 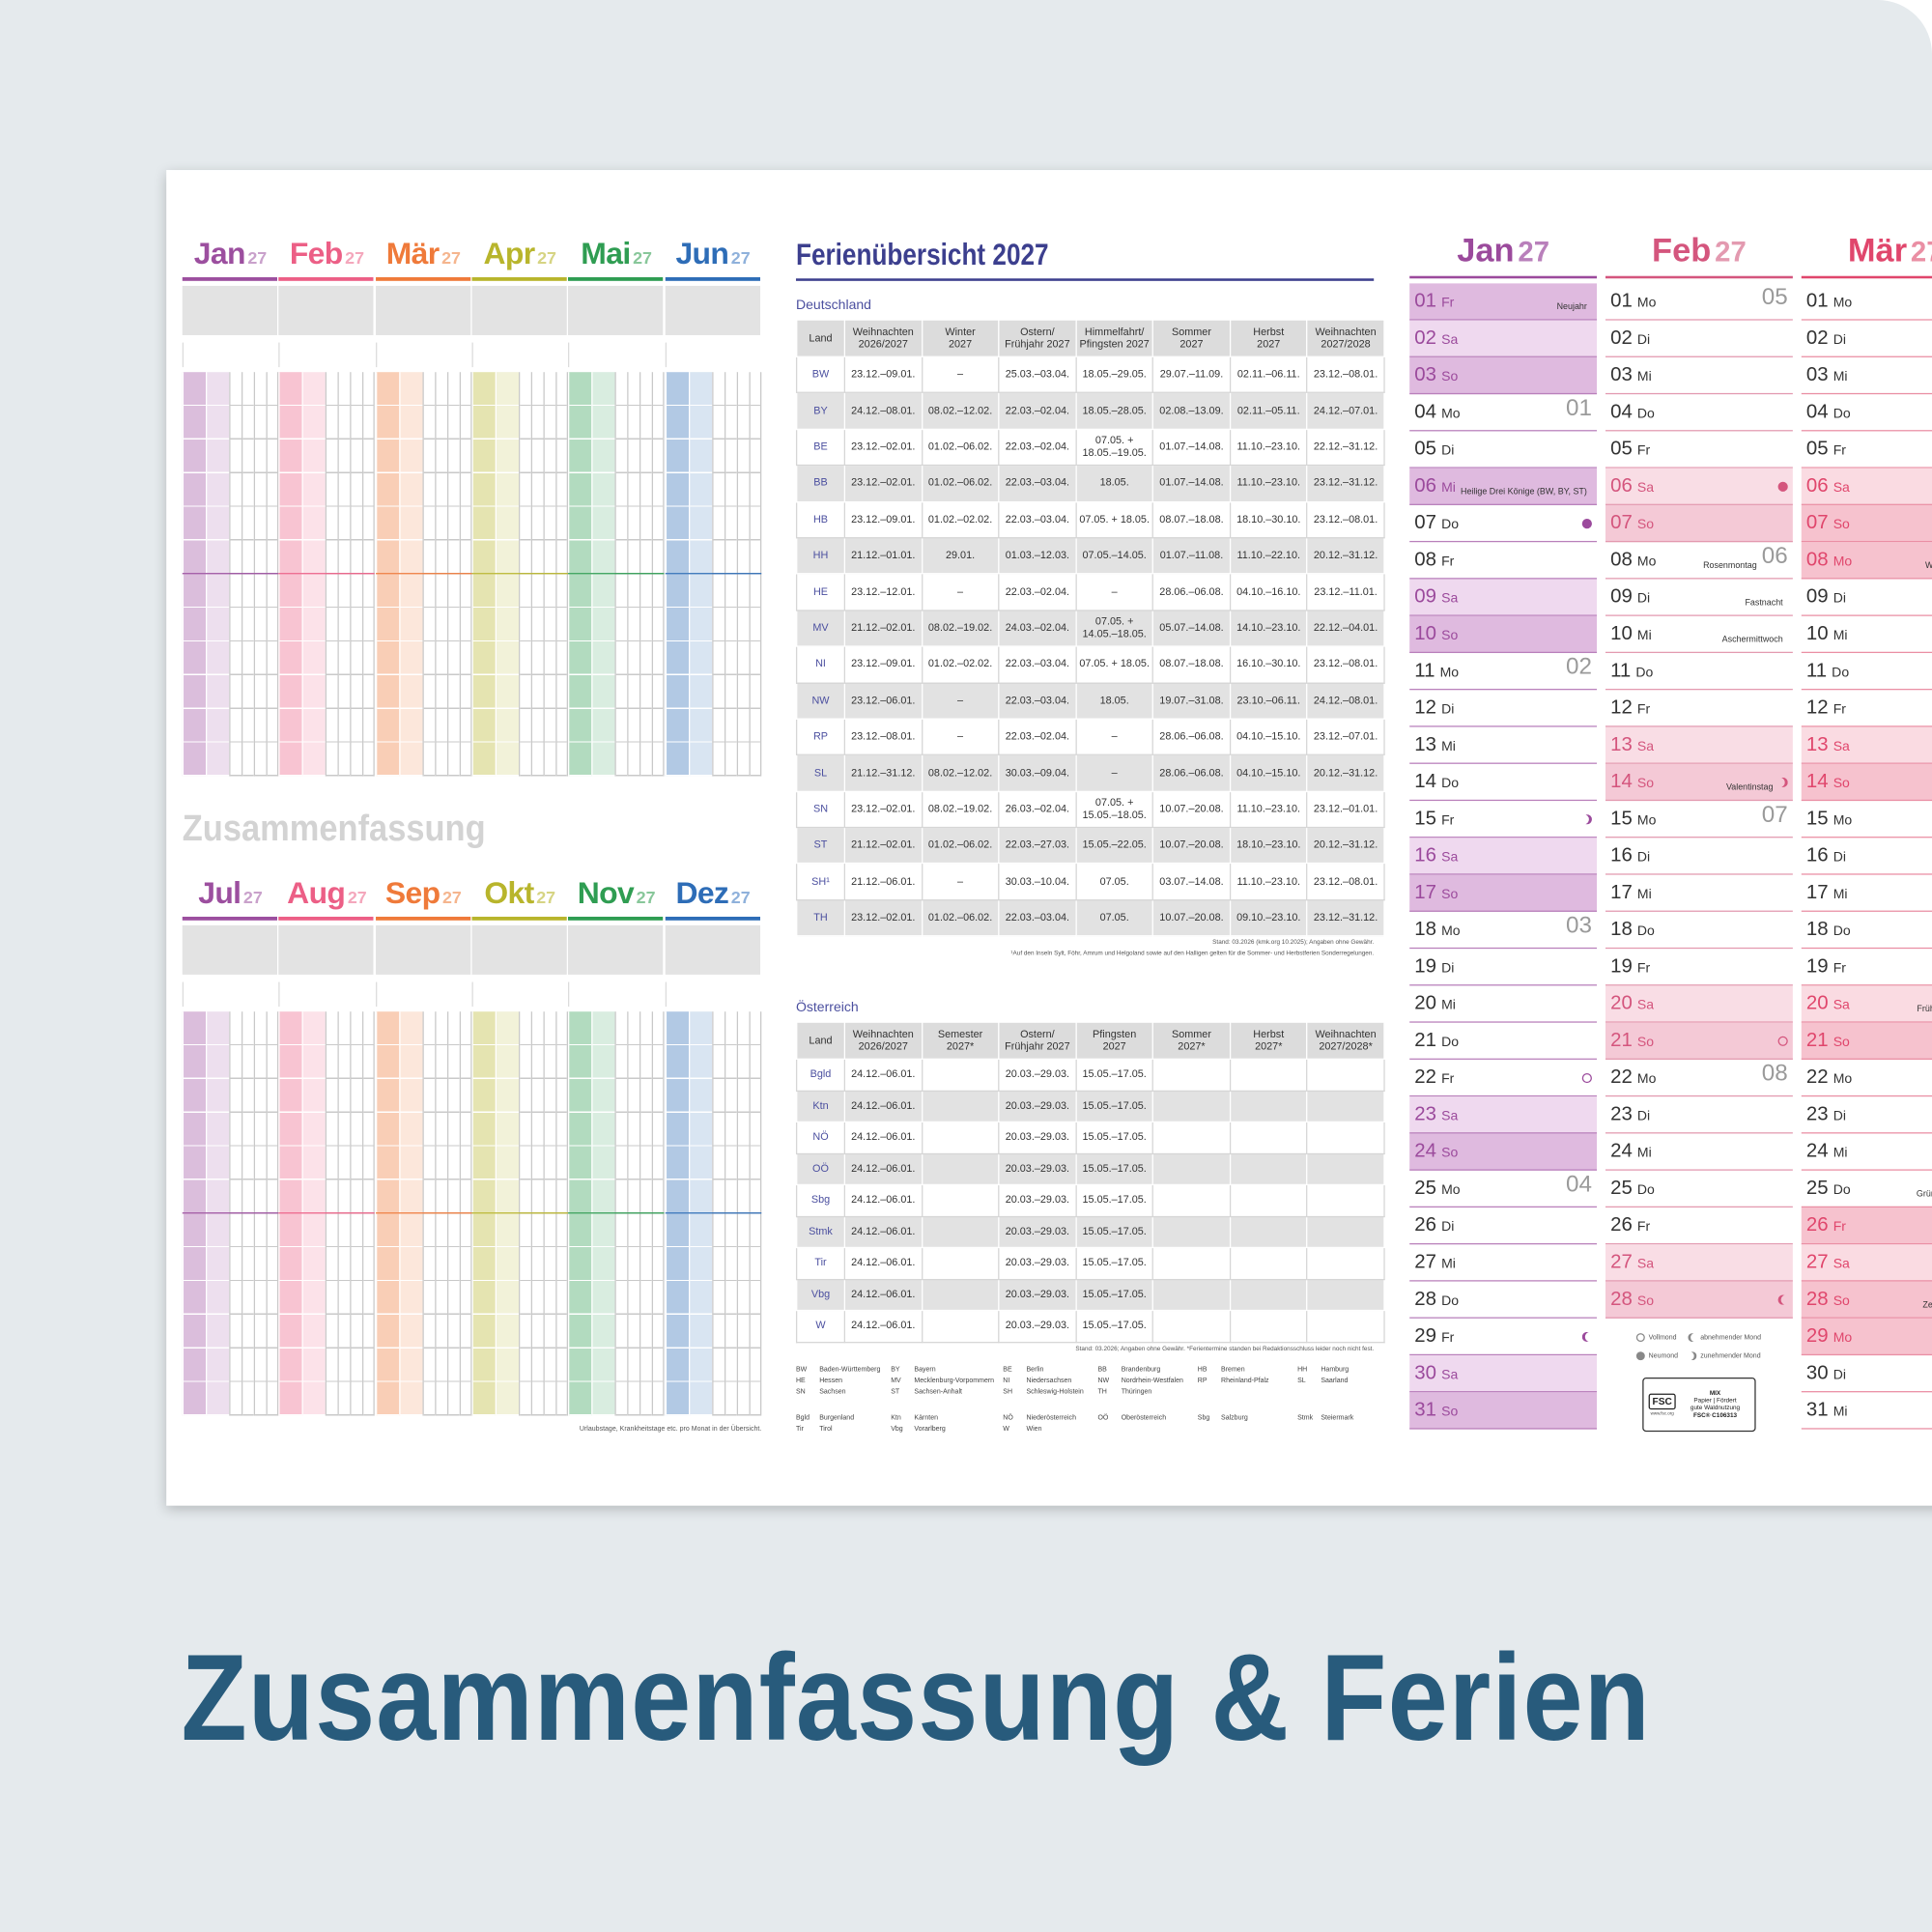 I want to click on title-rule, so click(x=1085, y=279).